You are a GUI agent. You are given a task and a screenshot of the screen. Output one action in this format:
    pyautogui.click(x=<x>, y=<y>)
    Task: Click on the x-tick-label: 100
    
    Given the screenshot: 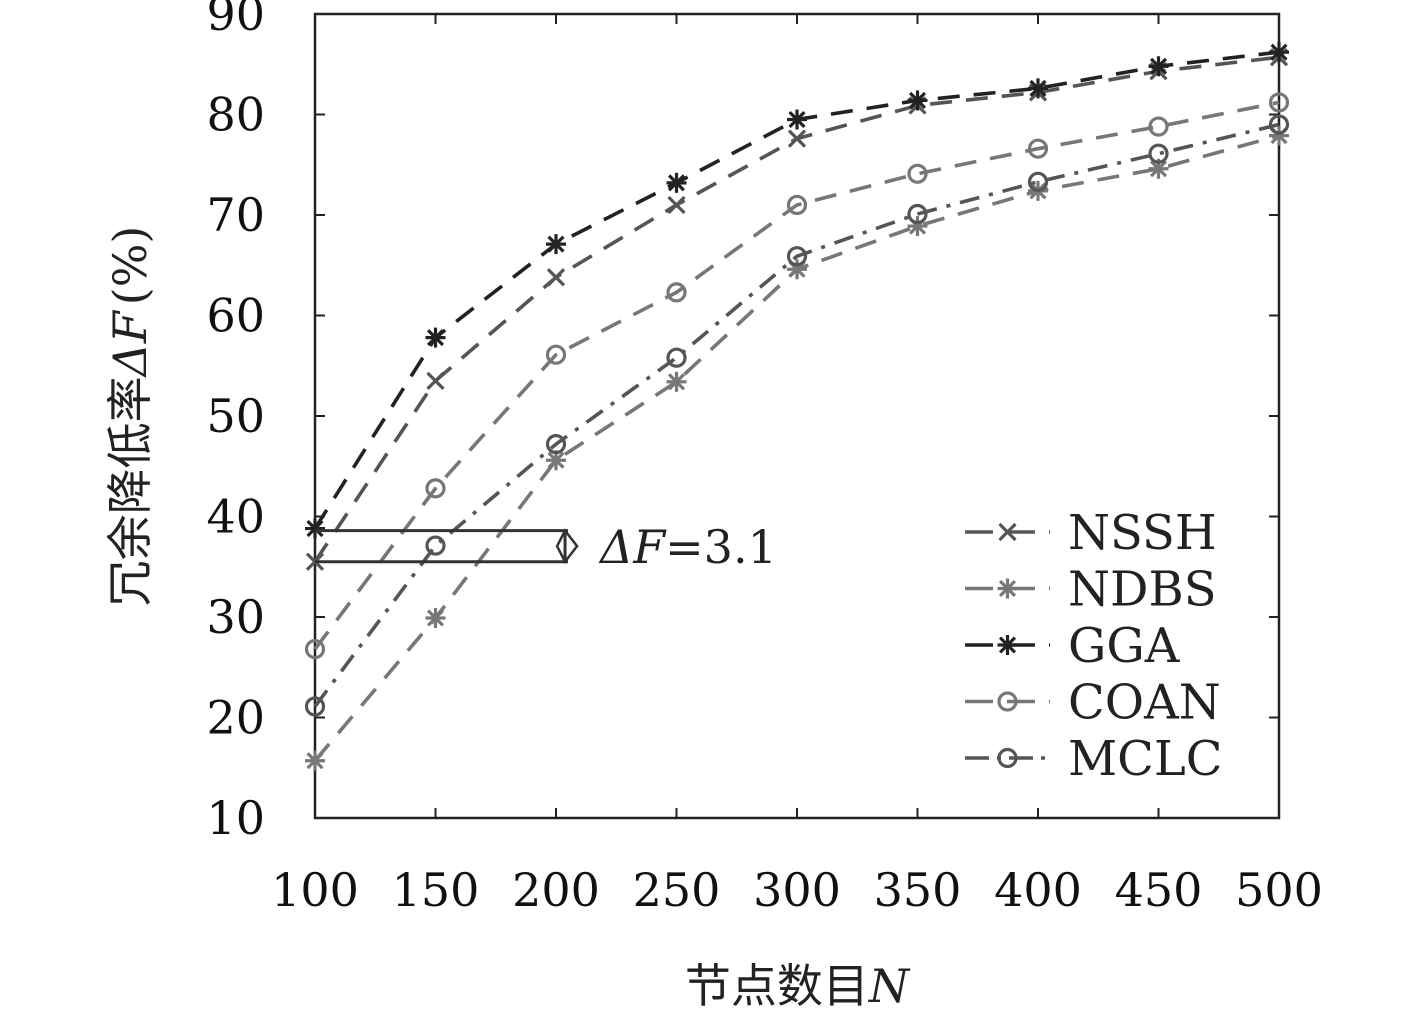 What is the action you would take?
    pyautogui.click(x=315, y=890)
    